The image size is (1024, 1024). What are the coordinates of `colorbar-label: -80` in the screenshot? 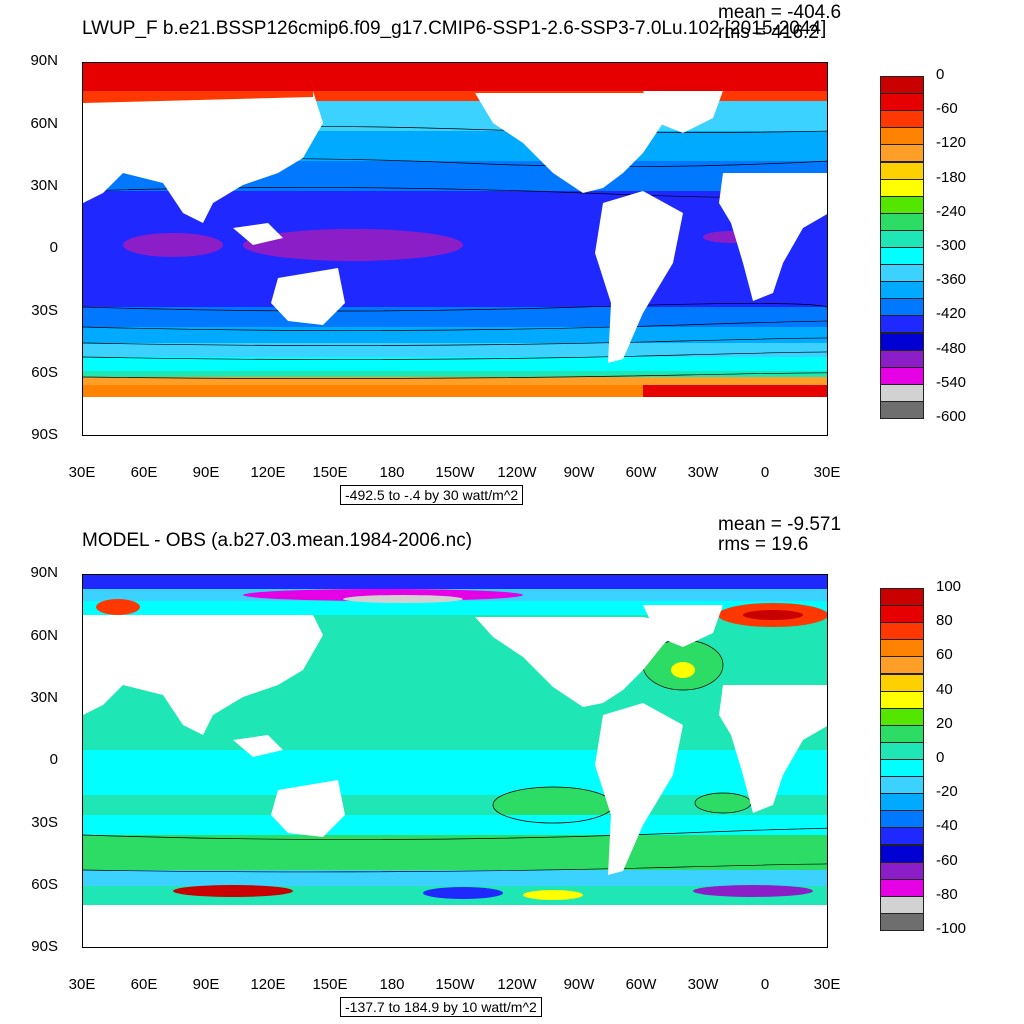 It's located at (947, 894).